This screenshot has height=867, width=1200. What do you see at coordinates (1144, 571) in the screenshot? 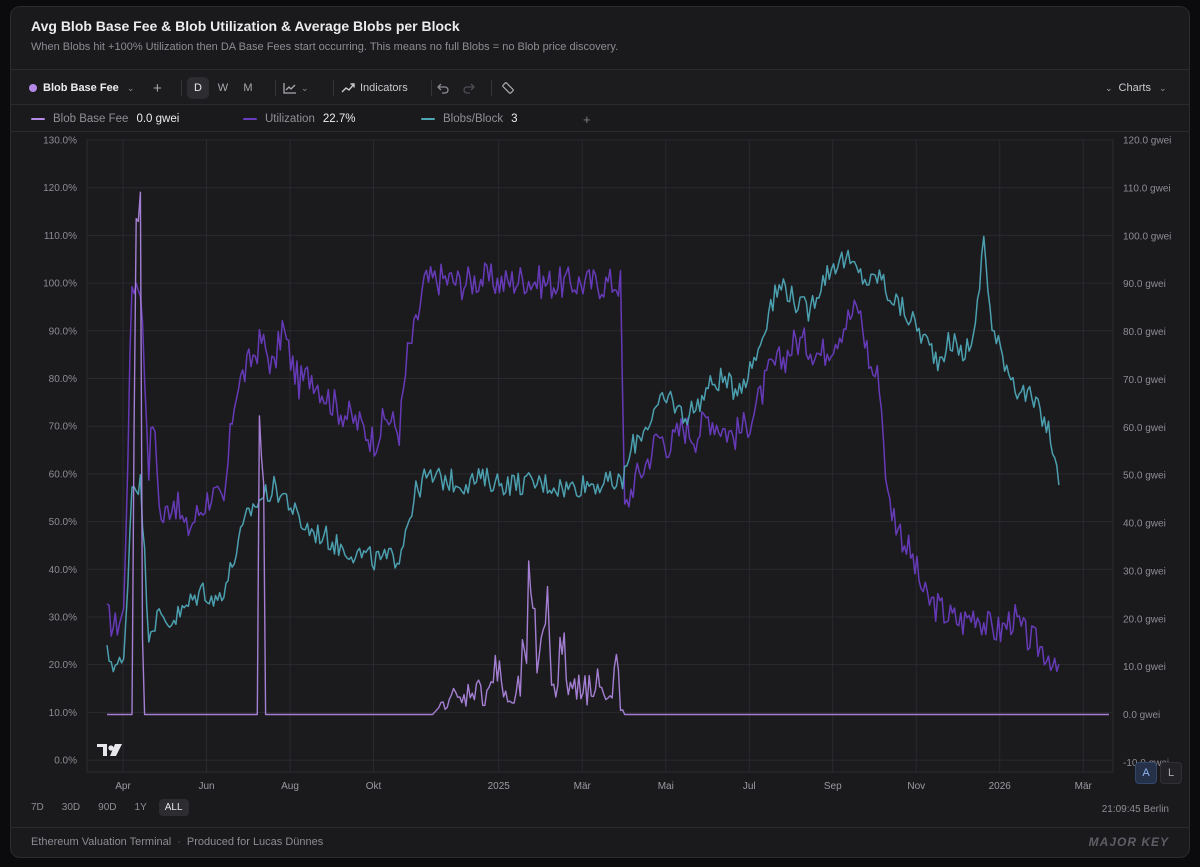
I see `right-tick-label: 30.0 gwei` at bounding box center [1144, 571].